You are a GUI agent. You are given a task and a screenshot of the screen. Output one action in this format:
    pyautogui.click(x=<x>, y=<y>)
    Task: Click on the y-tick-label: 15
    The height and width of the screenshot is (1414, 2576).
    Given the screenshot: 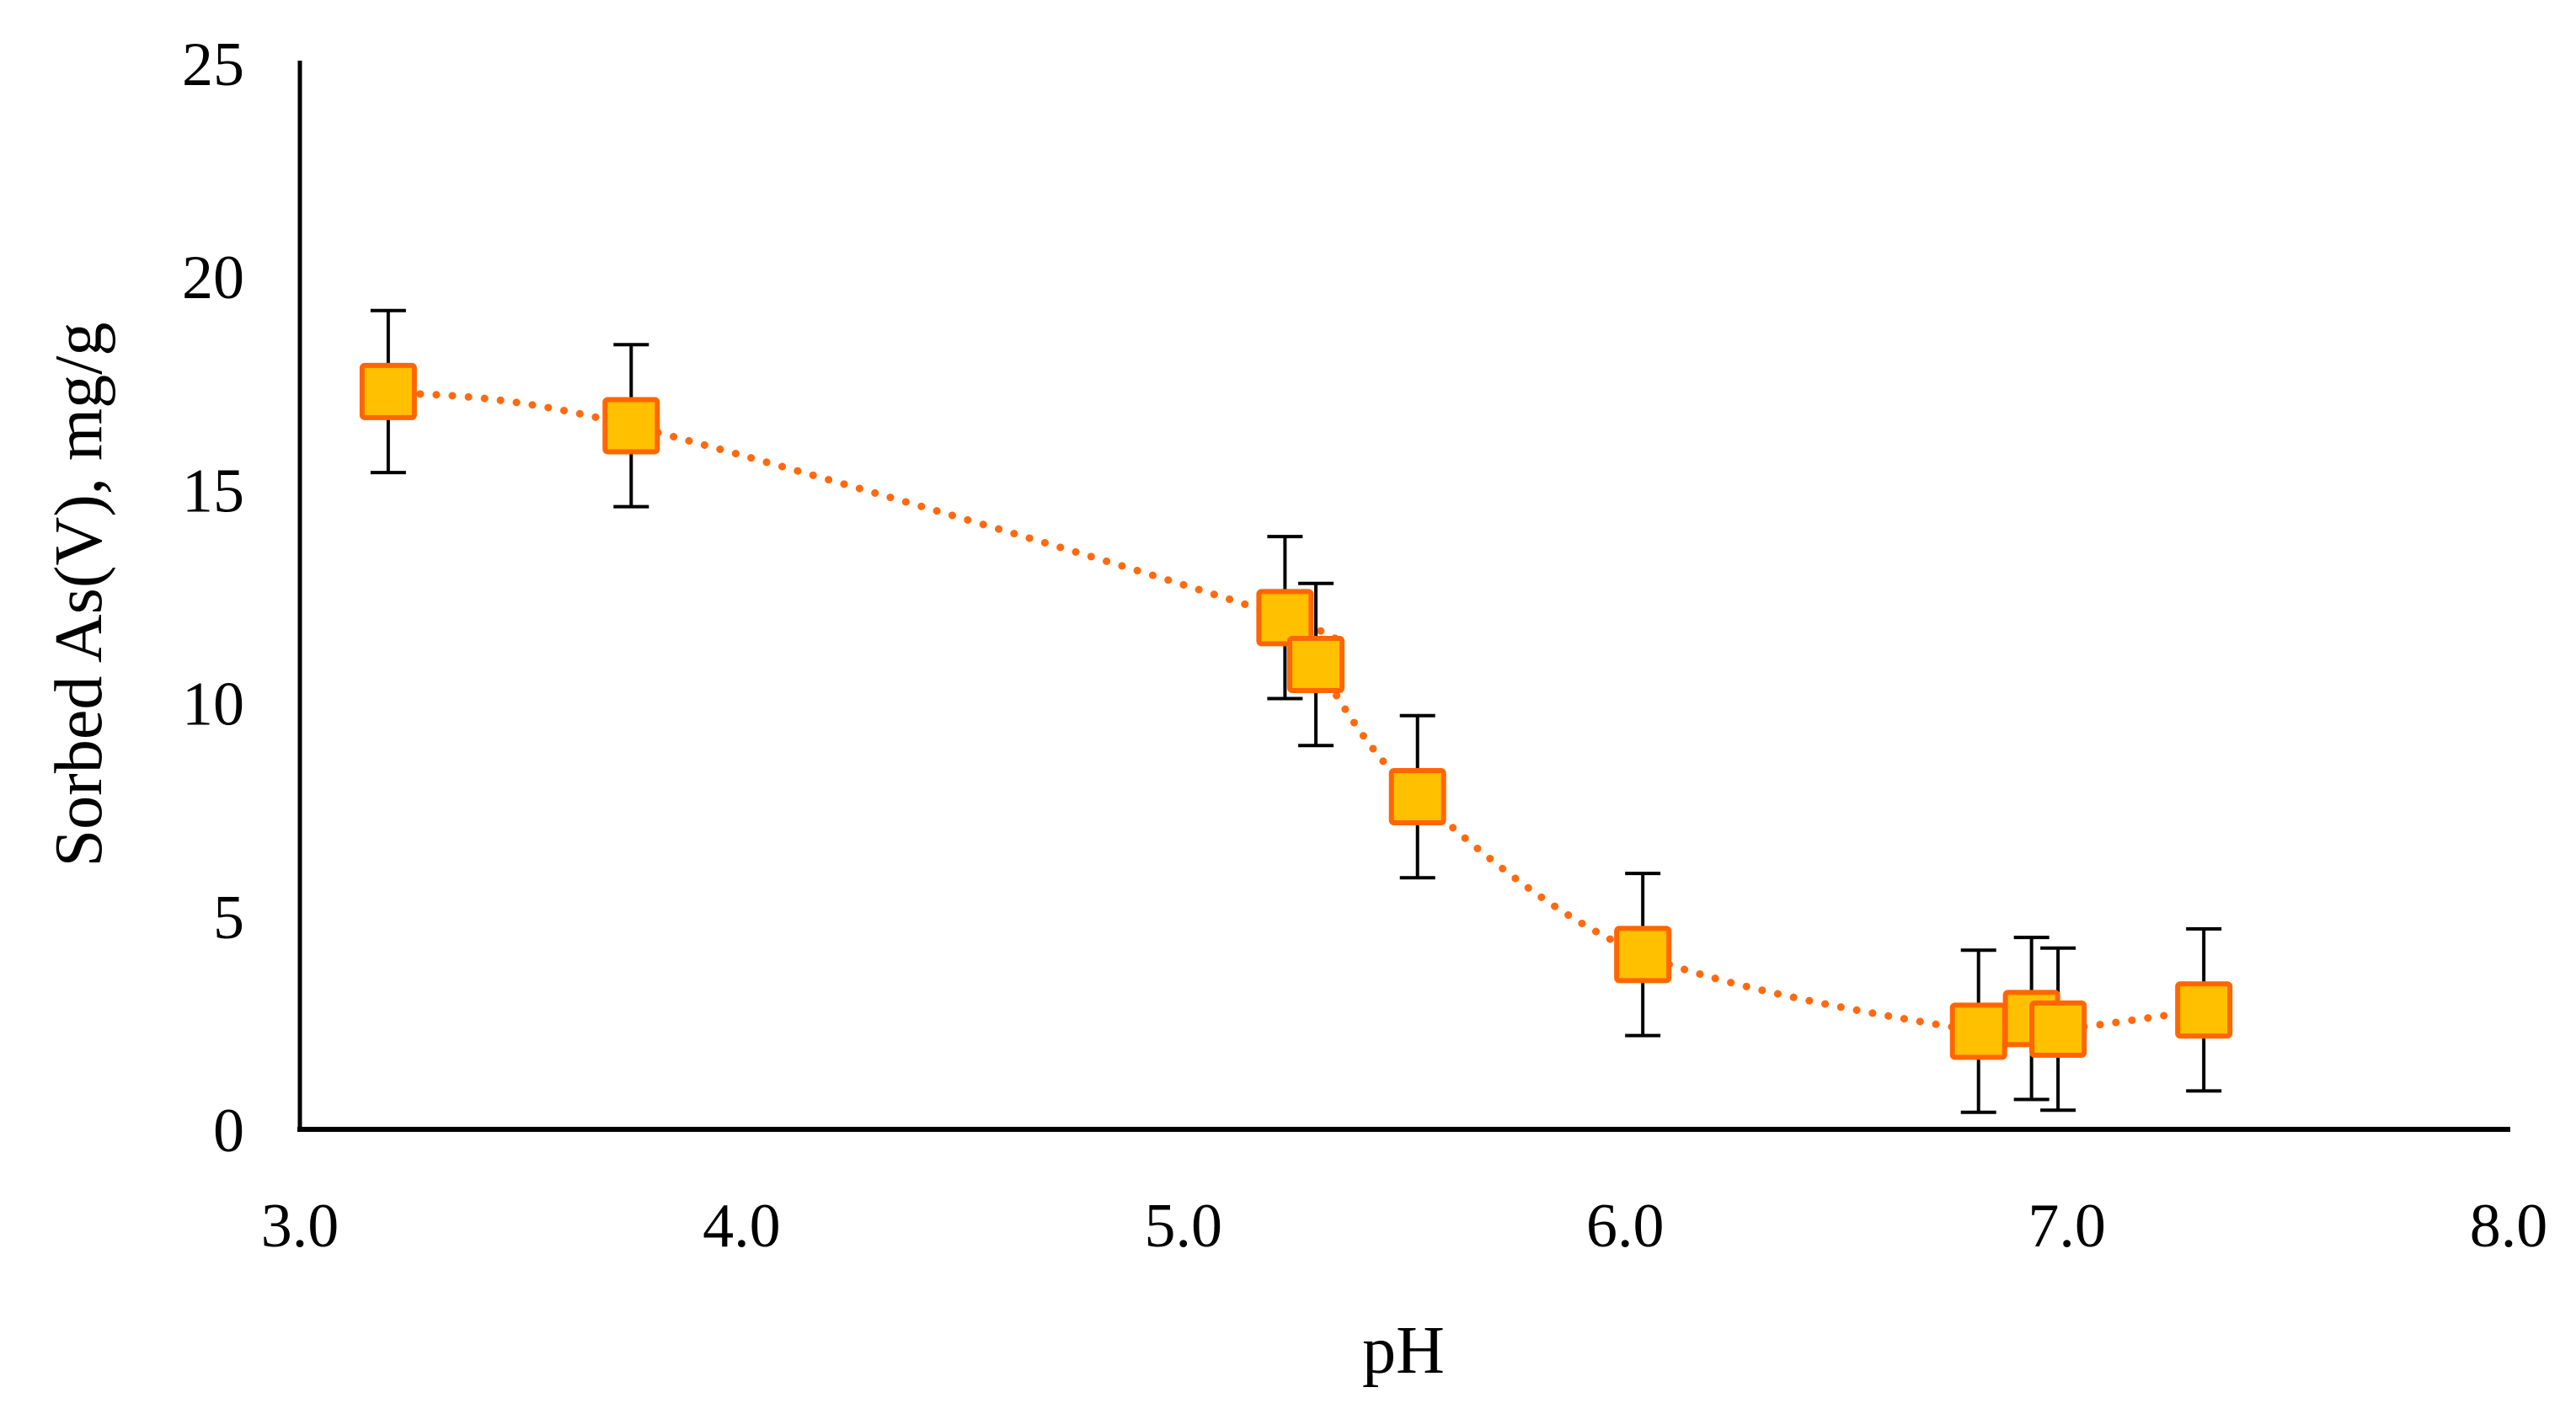 What is the action you would take?
    pyautogui.click(x=213, y=491)
    